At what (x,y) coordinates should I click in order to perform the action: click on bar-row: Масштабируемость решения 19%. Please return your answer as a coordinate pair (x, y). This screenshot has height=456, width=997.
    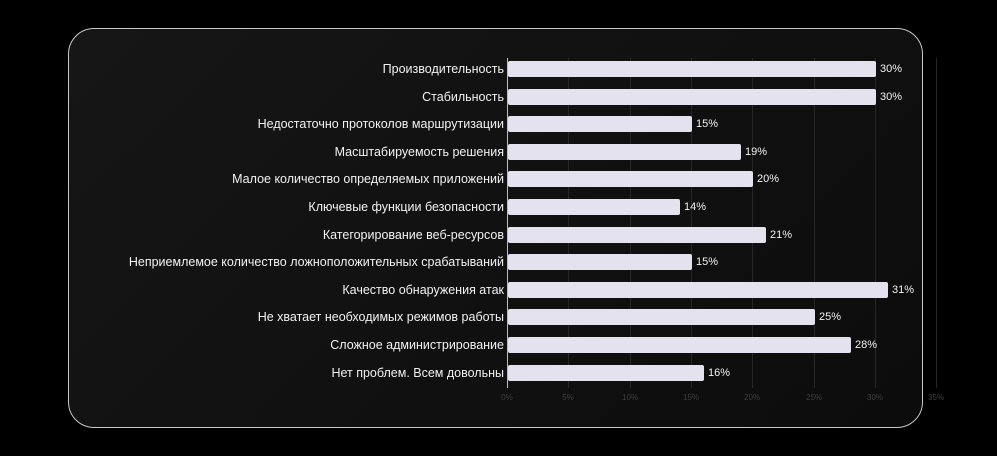
    Looking at the image, I should click on (498, 152).